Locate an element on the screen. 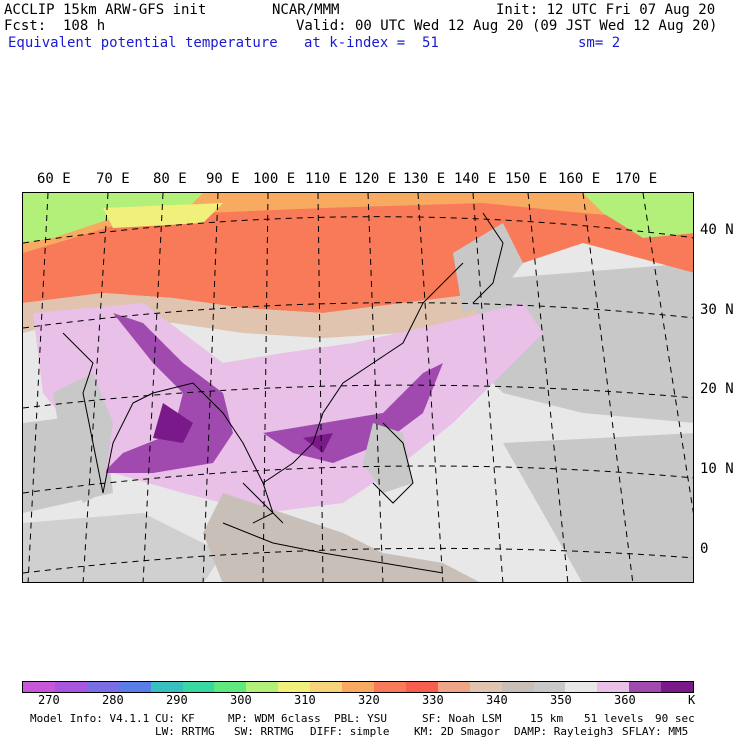  level-label: at k-index = 51 is located at coordinates (371, 43).